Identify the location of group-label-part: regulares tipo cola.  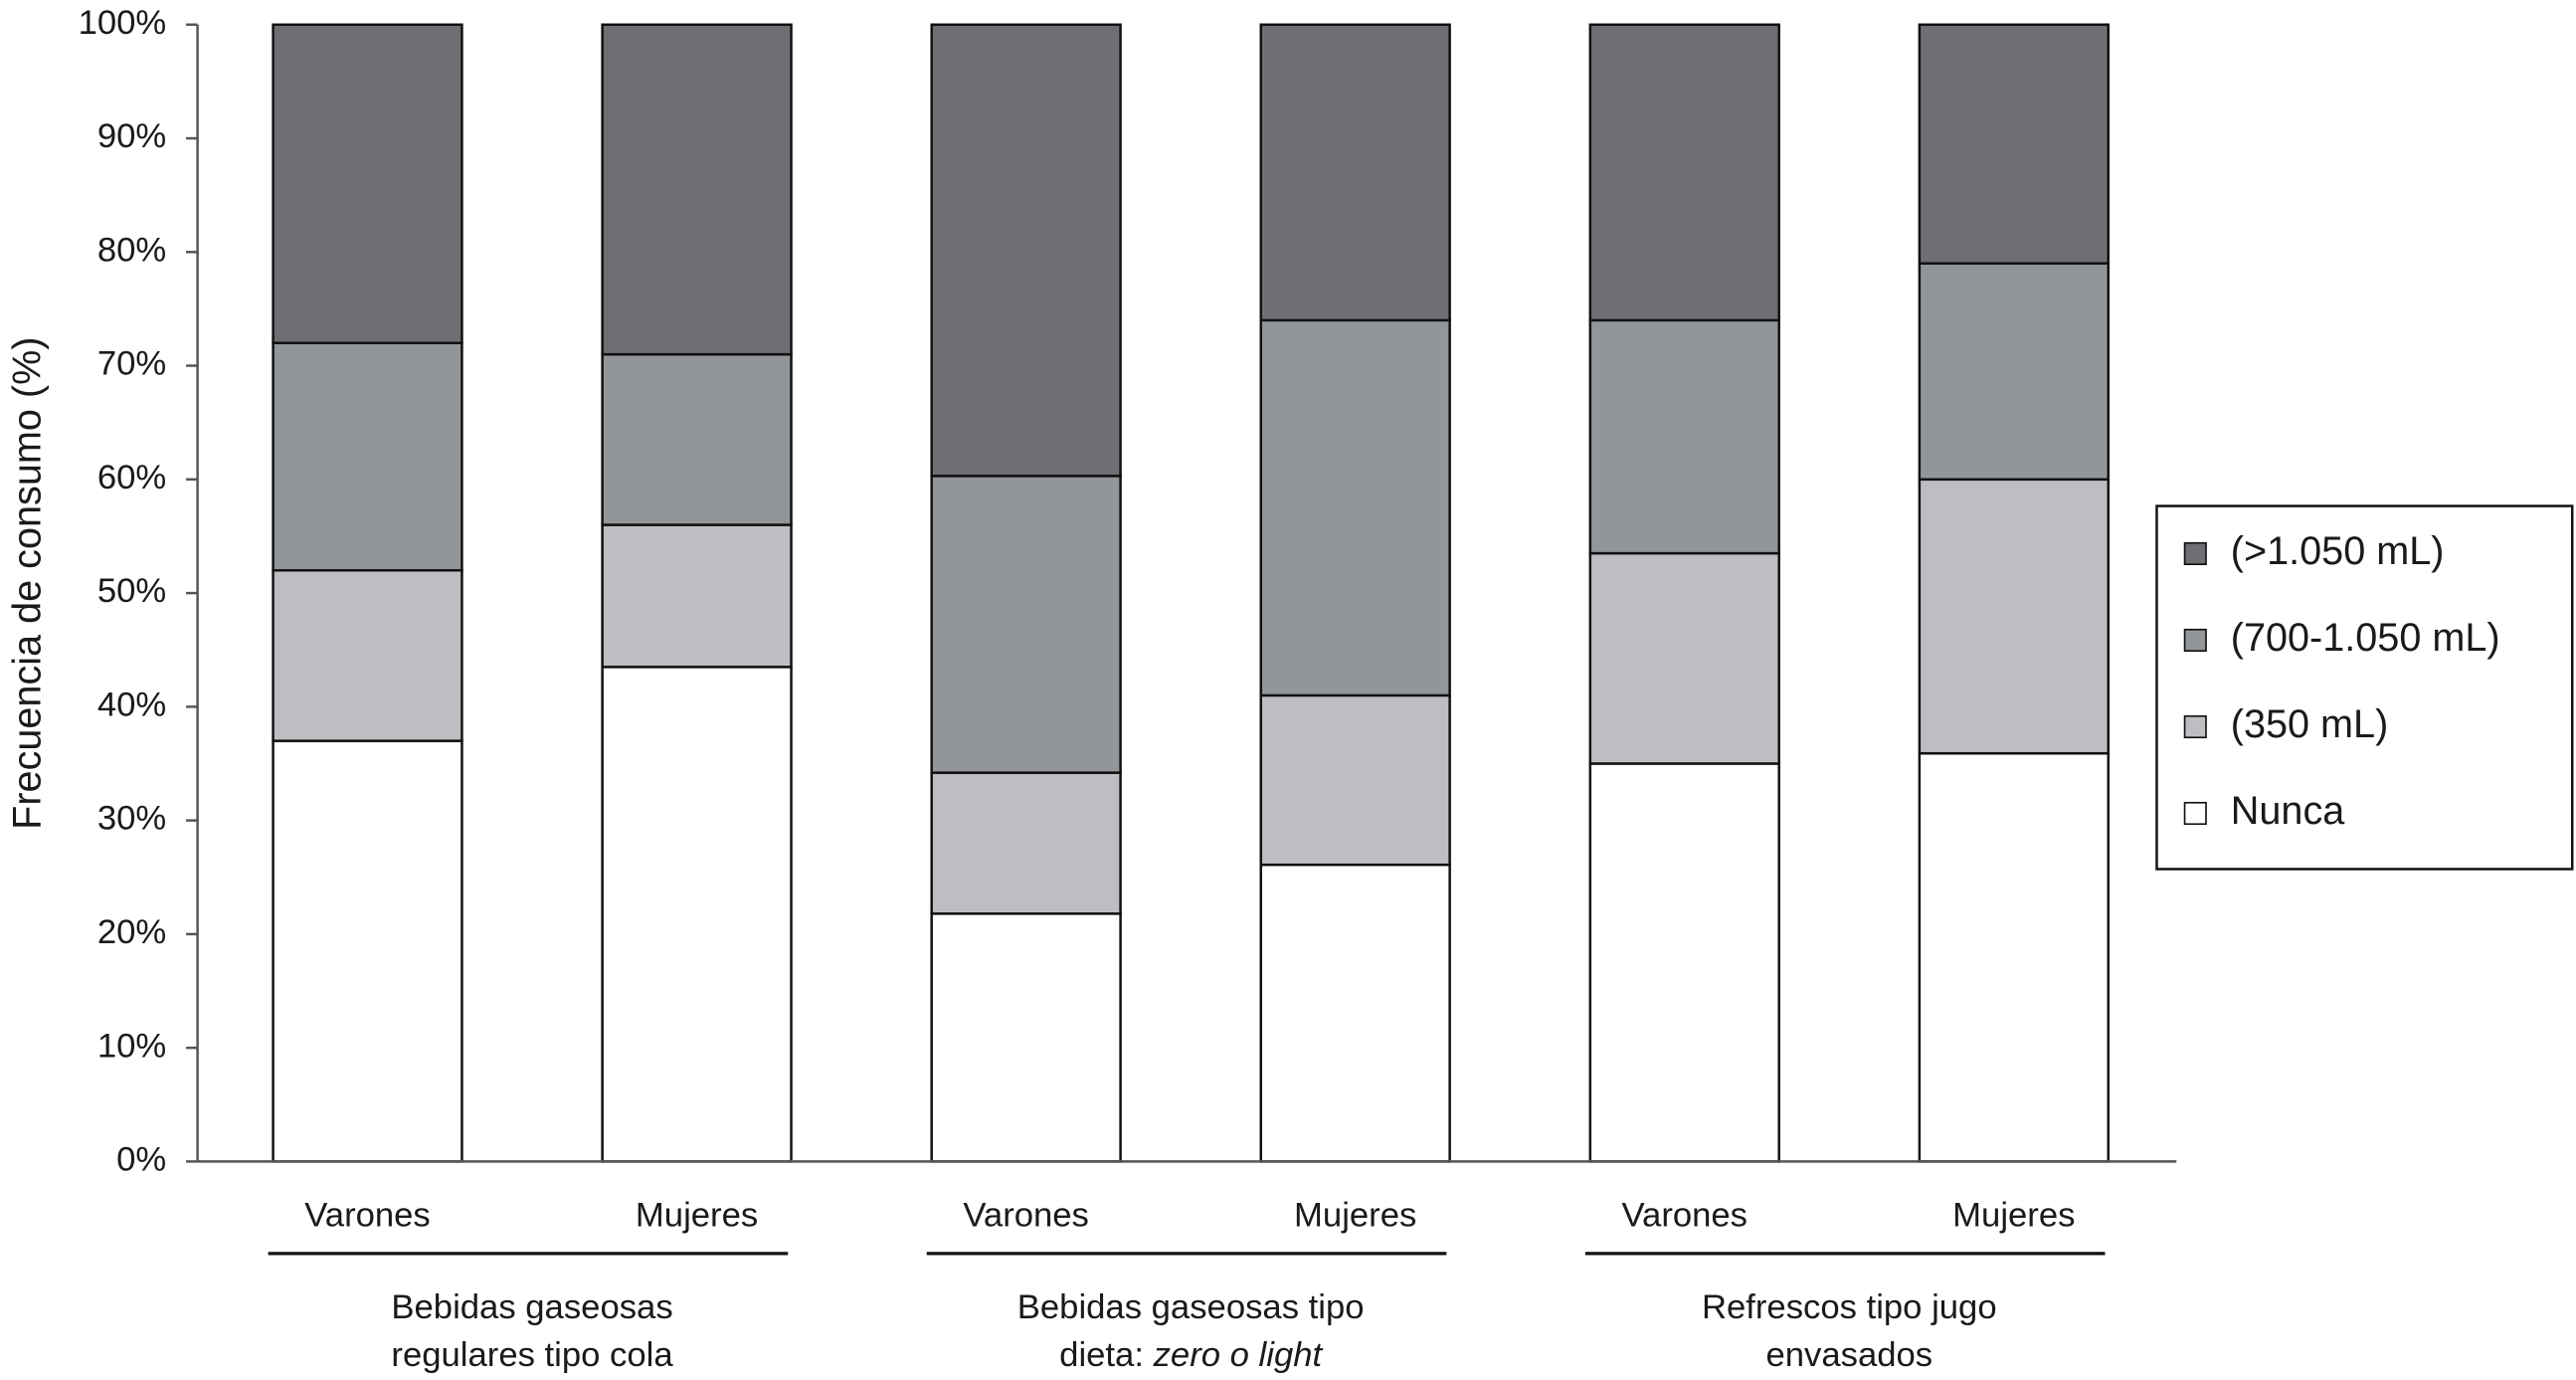
(532, 1355).